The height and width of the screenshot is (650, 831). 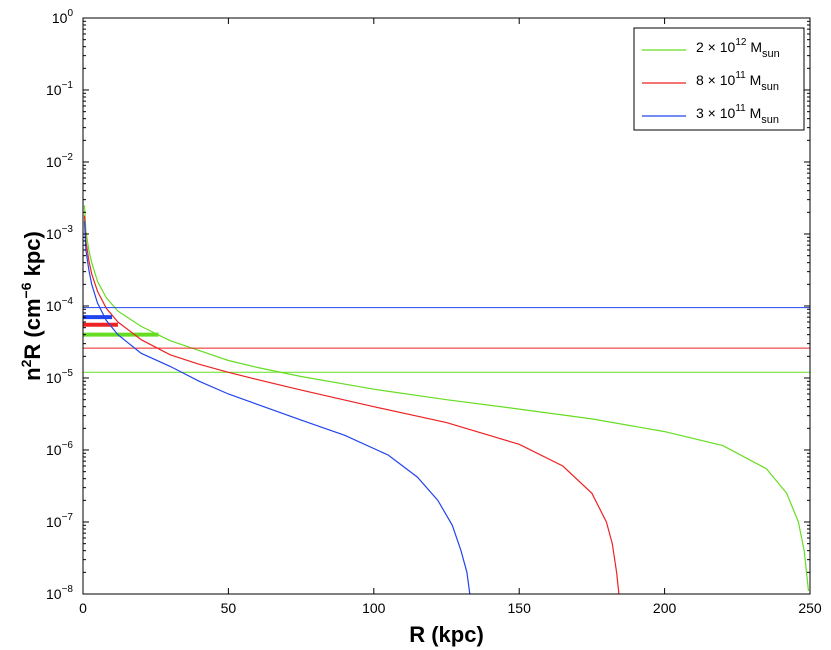 What do you see at coordinates (26, 363) in the screenshot?
I see `y-axis-title-superscript: 2` at bounding box center [26, 363].